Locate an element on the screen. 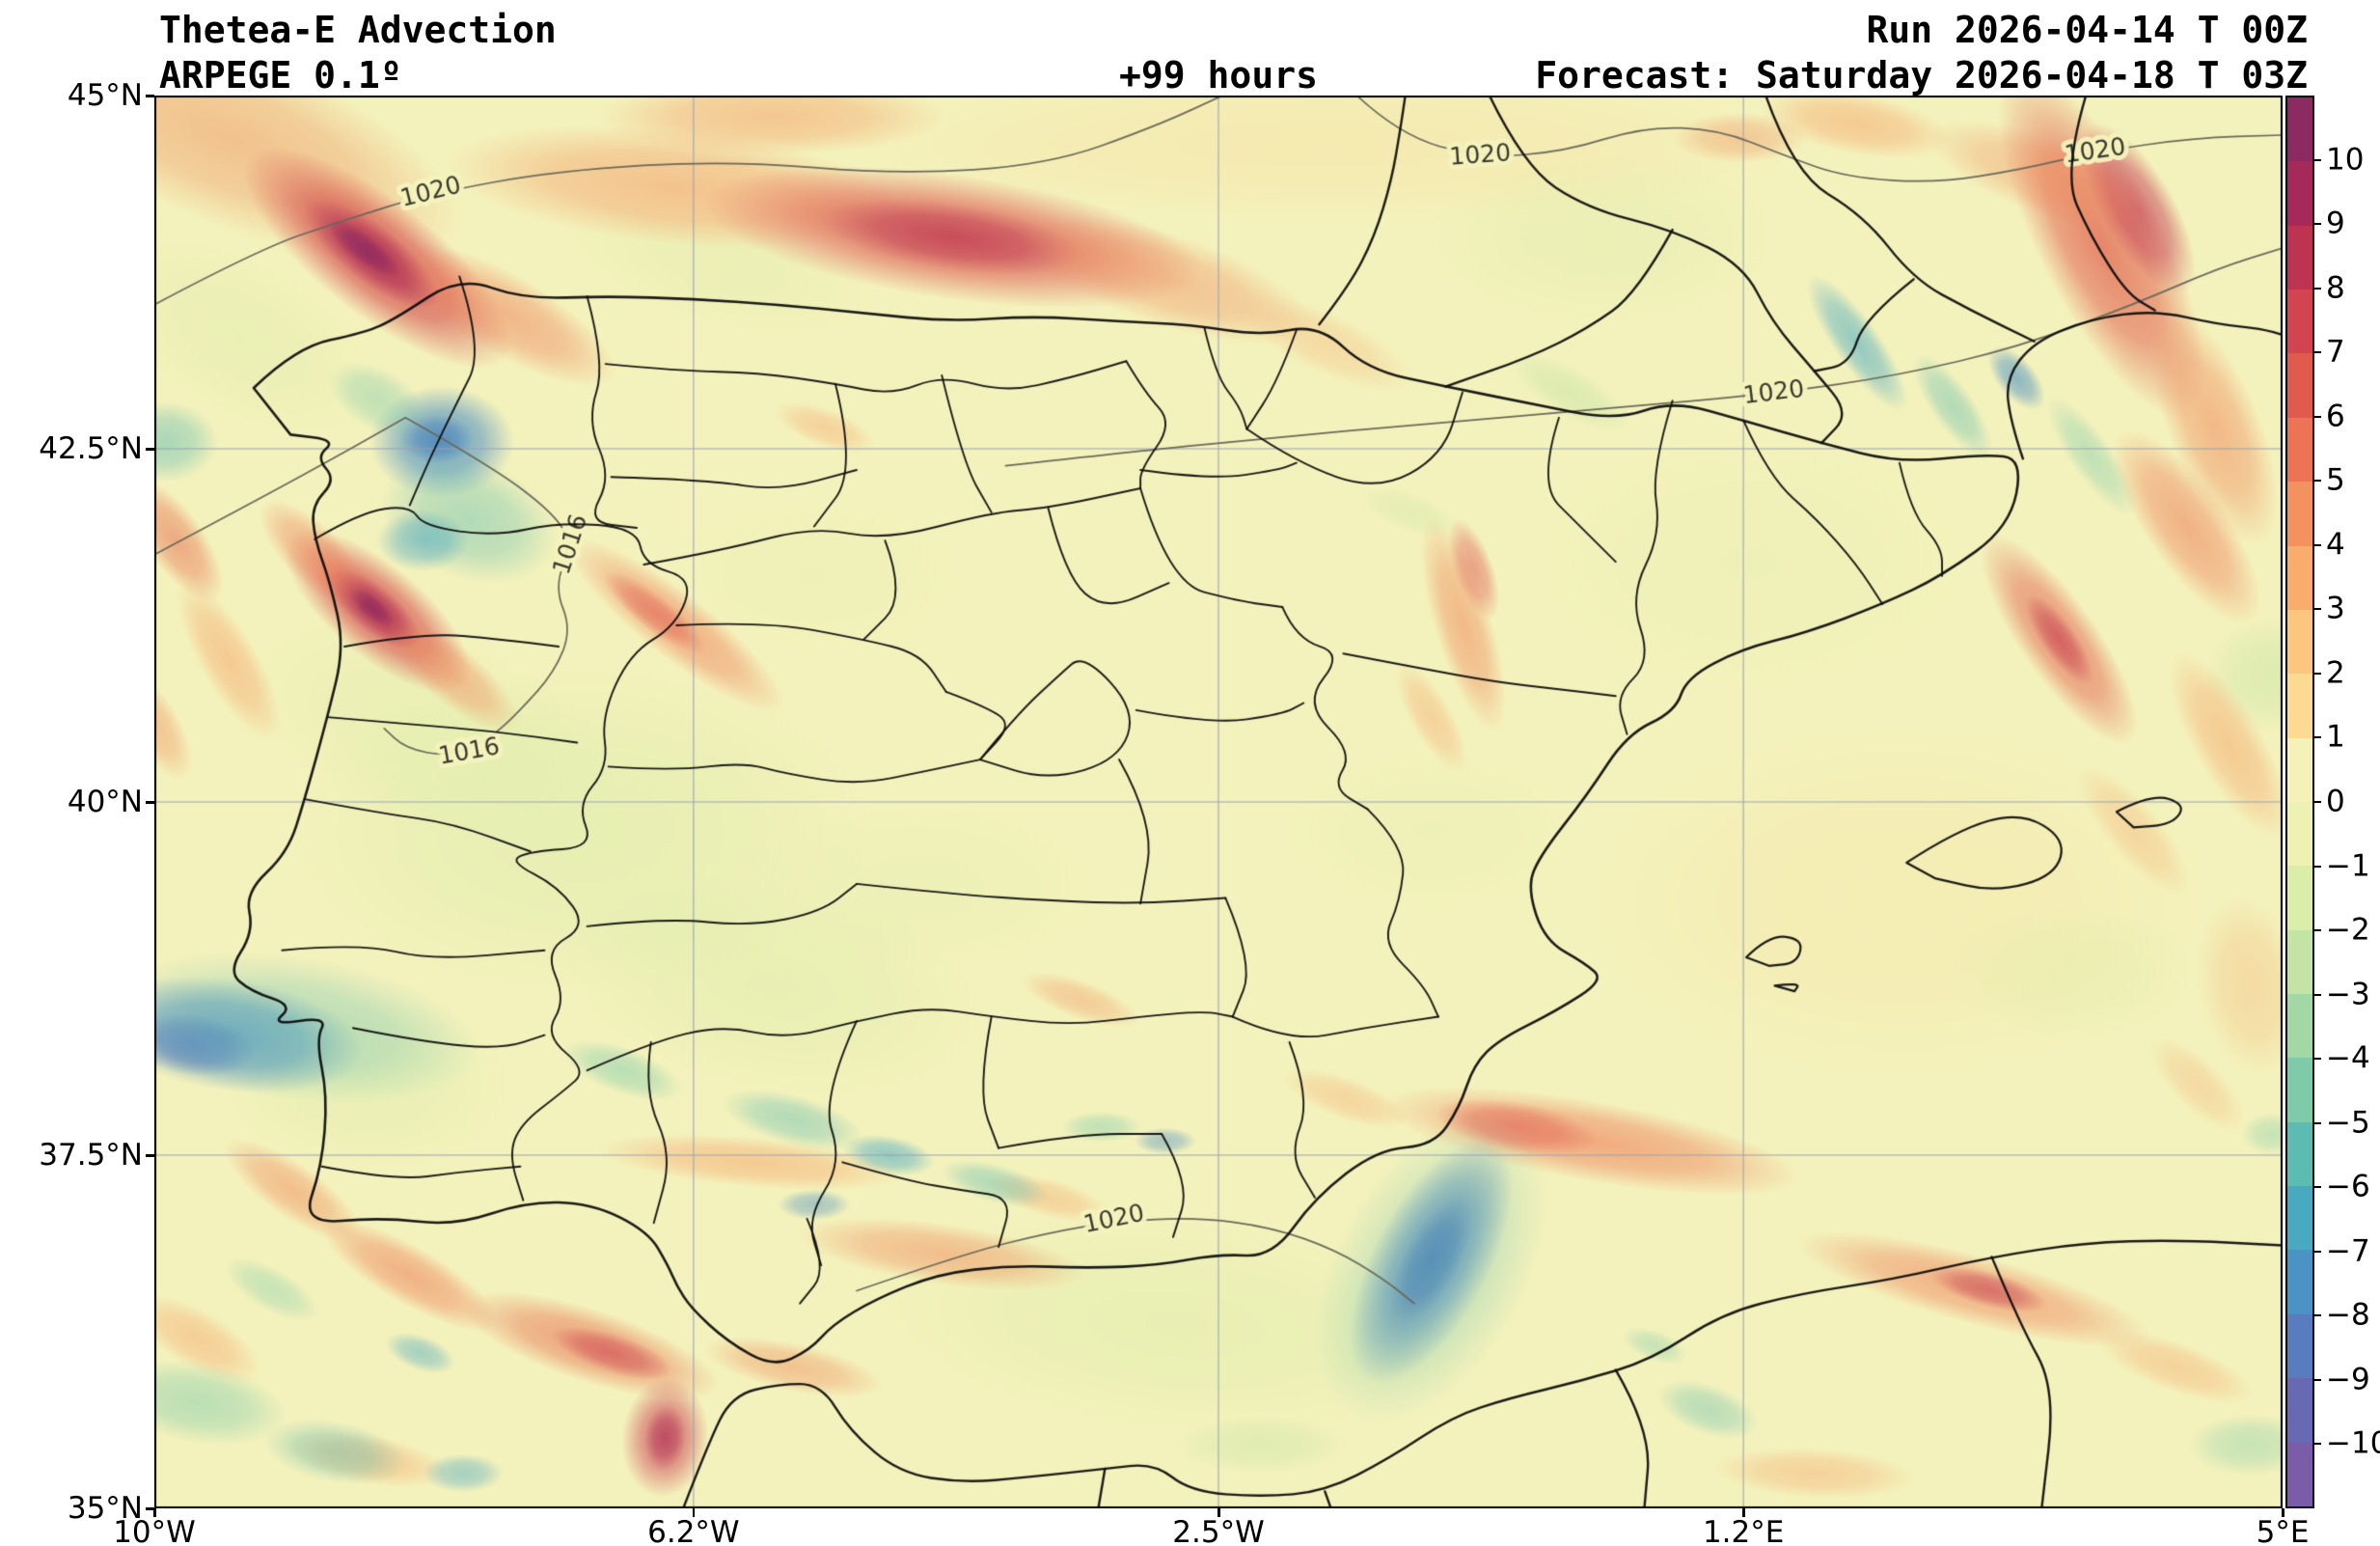 Image resolution: width=2380 pixels, height=1546 pixels. forecast-valid-time-label: Forecast: Saturday 2026-04-18 T 03Z is located at coordinates (1922, 75).